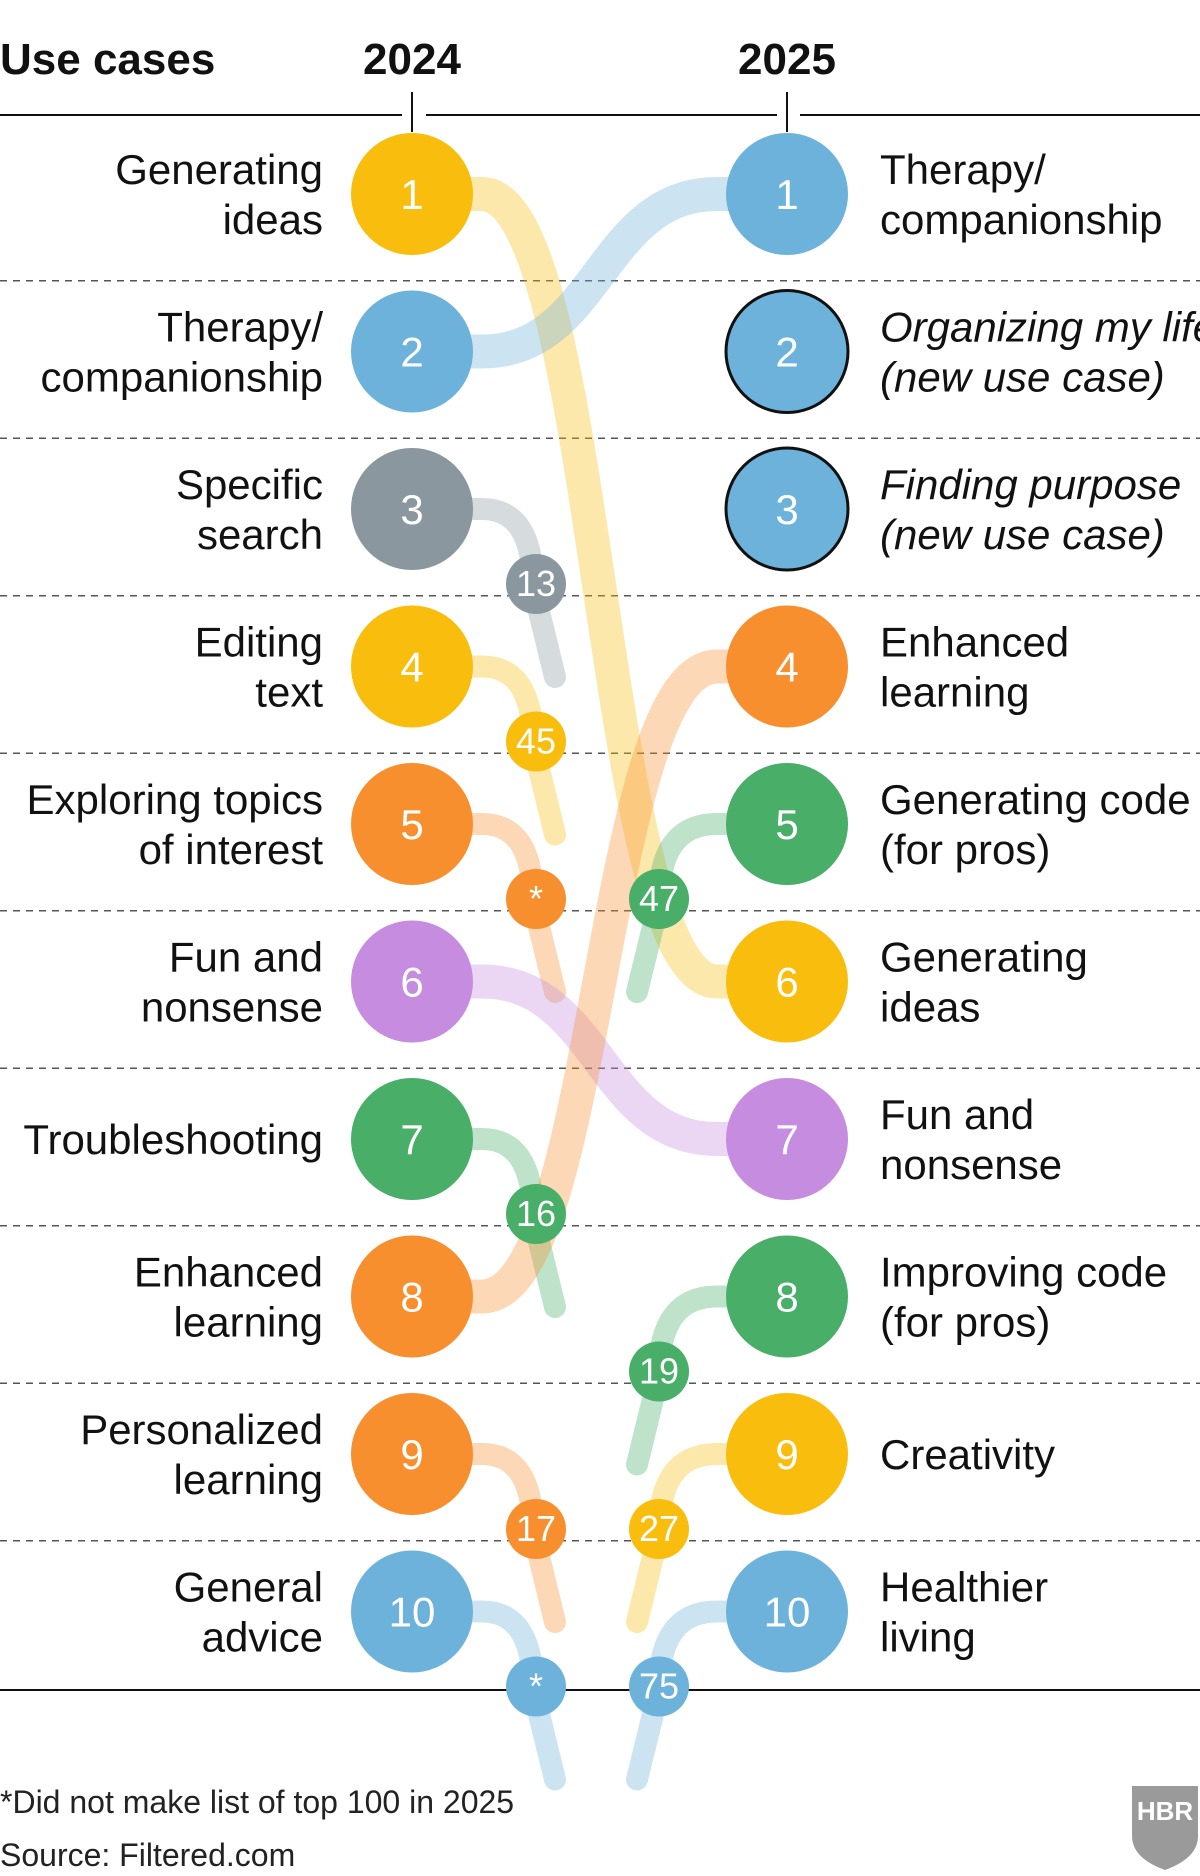 The image size is (1200, 1876). I want to click on use-case-label-2024: text, so click(289, 692).